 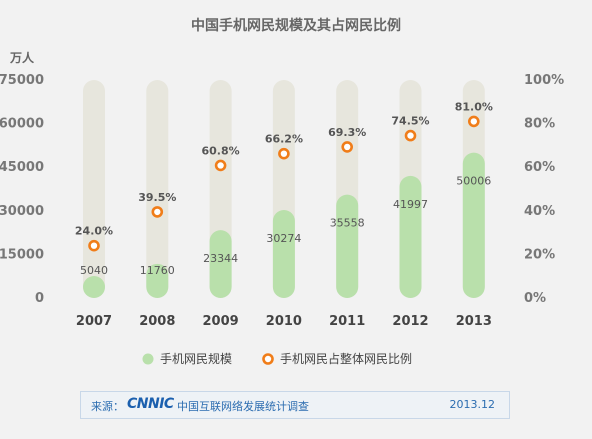 I want to click on y-right-tick-label: 60%, so click(x=539, y=167).